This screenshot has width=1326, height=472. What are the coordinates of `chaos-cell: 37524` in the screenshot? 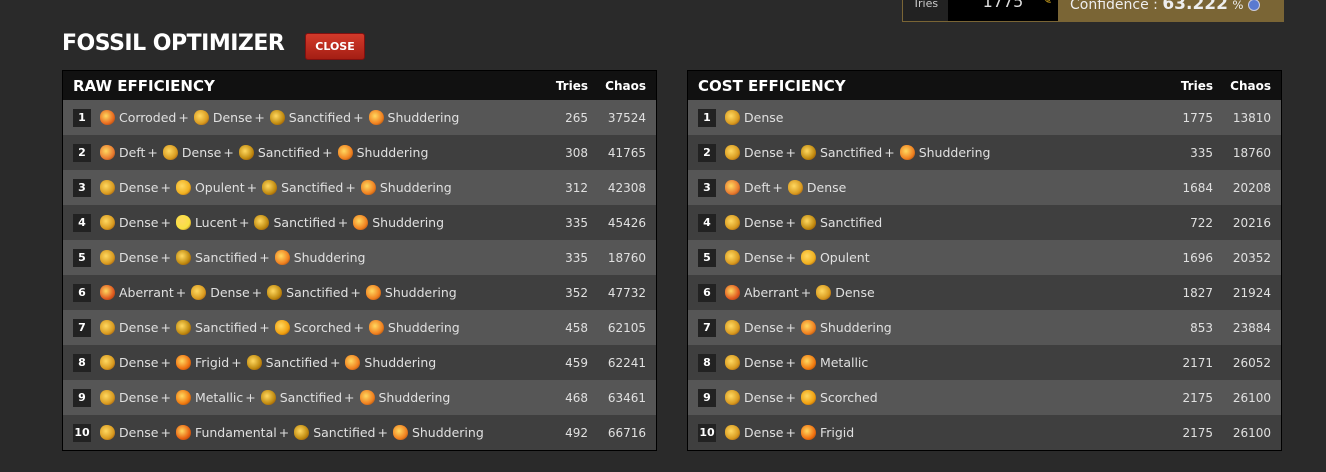 It's located at (626, 117).